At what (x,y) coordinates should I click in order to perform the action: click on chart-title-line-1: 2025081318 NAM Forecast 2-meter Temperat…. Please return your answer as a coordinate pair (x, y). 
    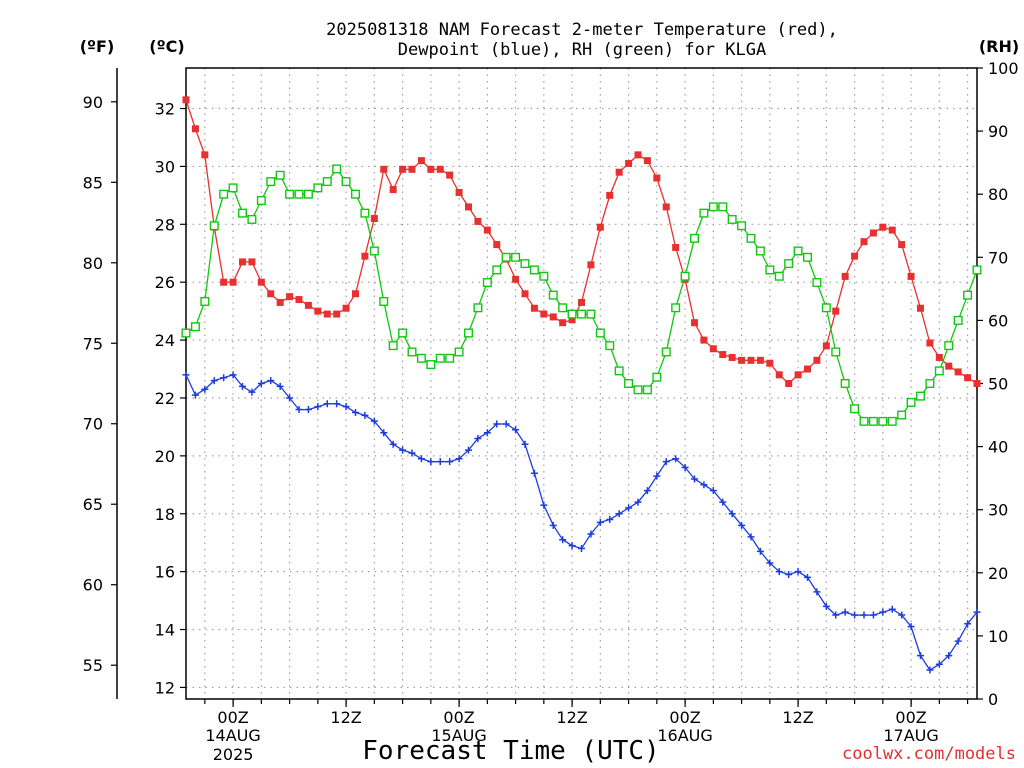
    Looking at the image, I should click on (582, 30).